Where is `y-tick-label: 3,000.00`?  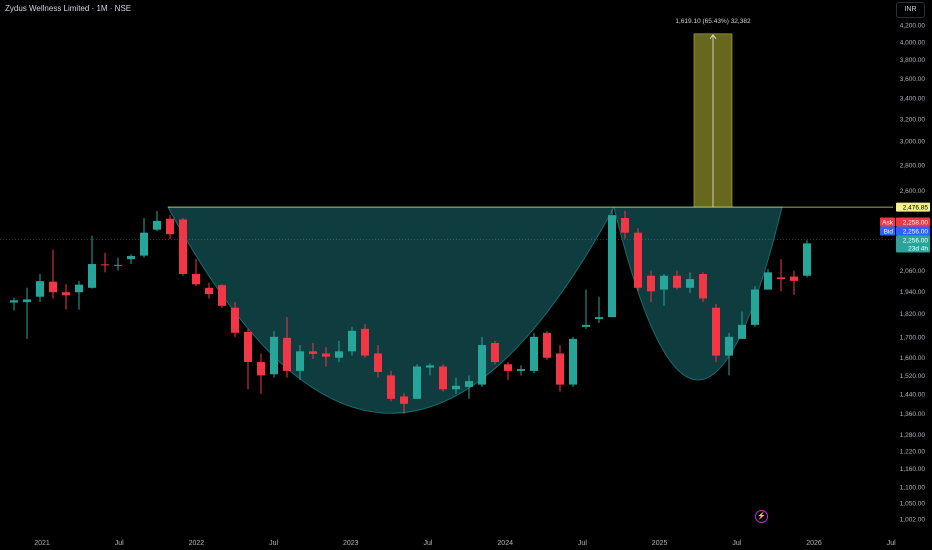 y-tick-label: 3,000.00 is located at coordinates (913, 142).